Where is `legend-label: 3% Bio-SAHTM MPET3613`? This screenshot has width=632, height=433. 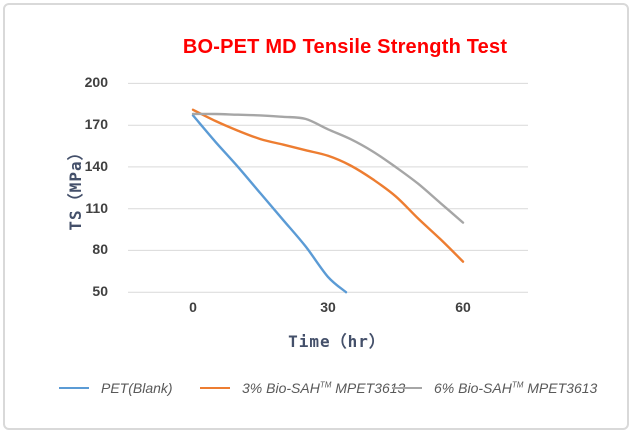
legend-label: 3% Bio-SAHTM MPET3613 is located at coordinates (324, 388).